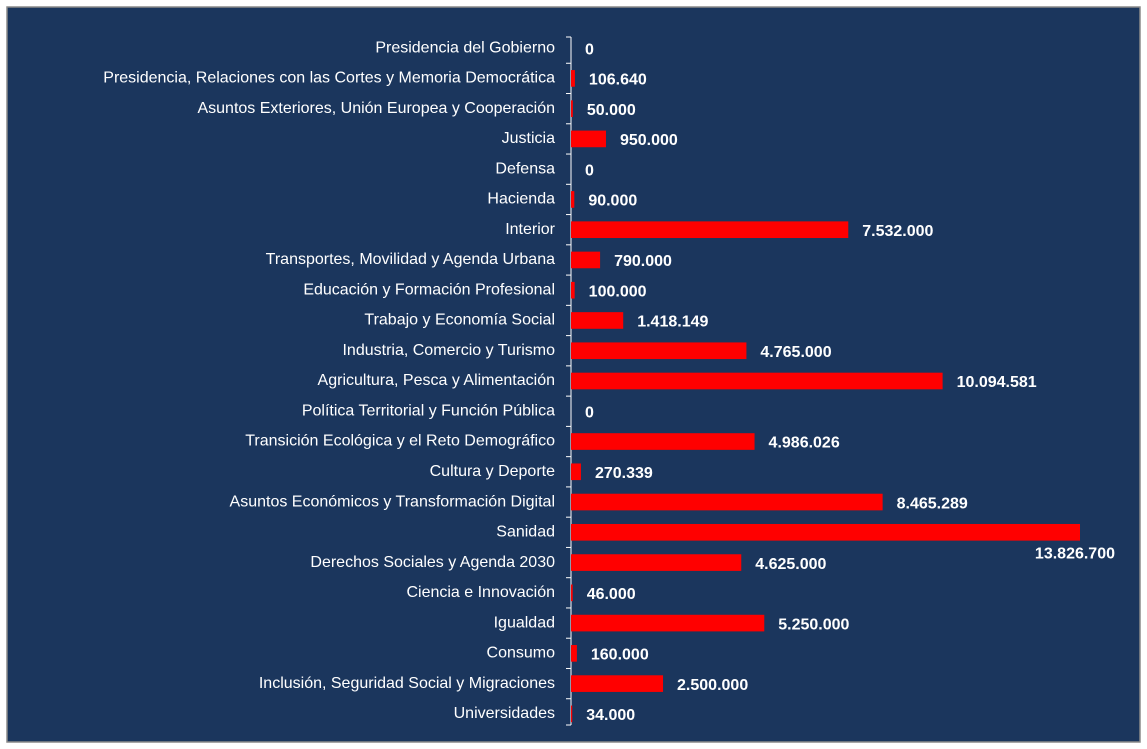 This screenshot has height=749, width=1147. I want to click on value-label: 790.000, so click(643, 261).